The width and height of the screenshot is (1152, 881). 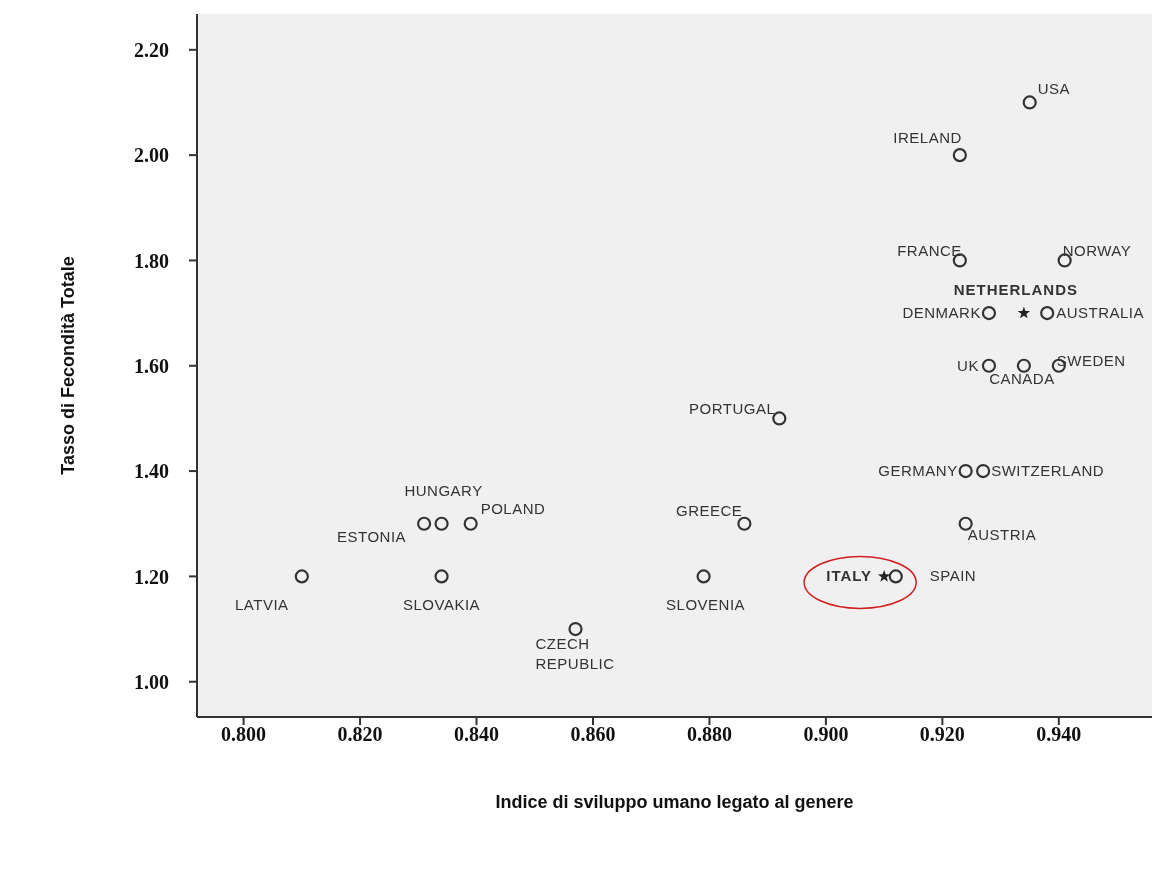 I want to click on annotation: NORWAY, so click(x=1097, y=251).